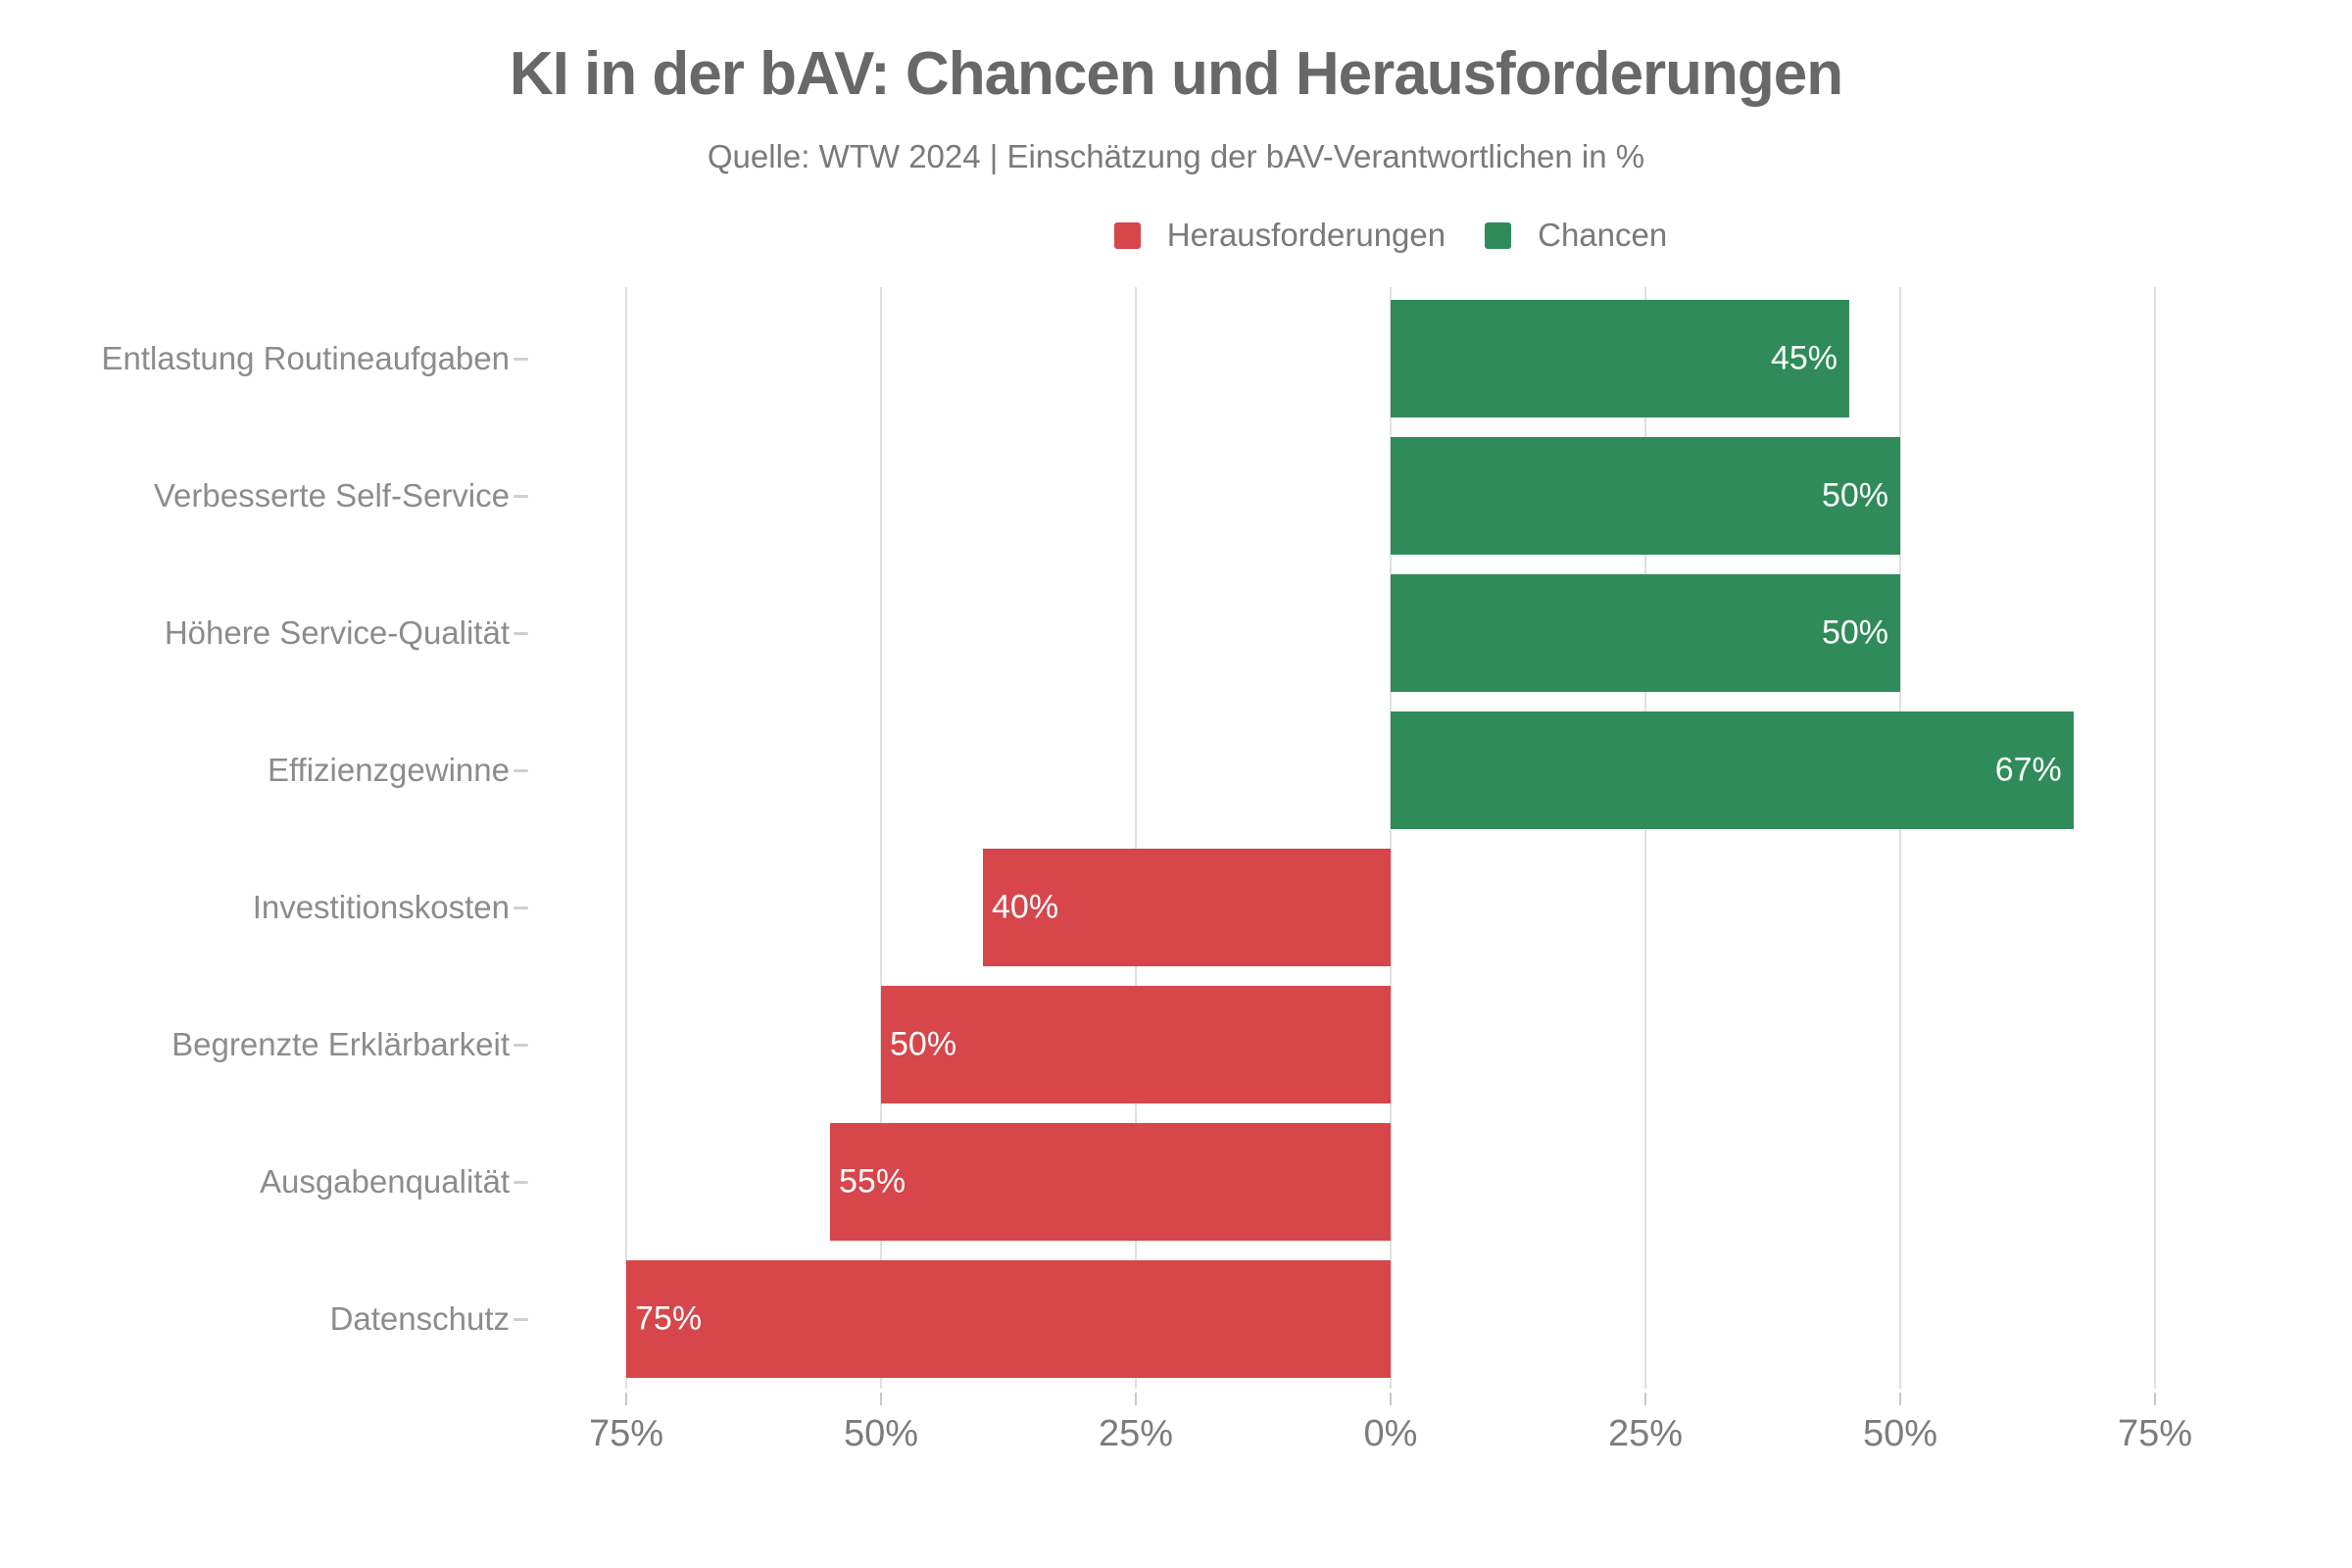 This screenshot has height=1568, width=2352. I want to click on bar-herausforderungen: 40%, so click(1187, 907).